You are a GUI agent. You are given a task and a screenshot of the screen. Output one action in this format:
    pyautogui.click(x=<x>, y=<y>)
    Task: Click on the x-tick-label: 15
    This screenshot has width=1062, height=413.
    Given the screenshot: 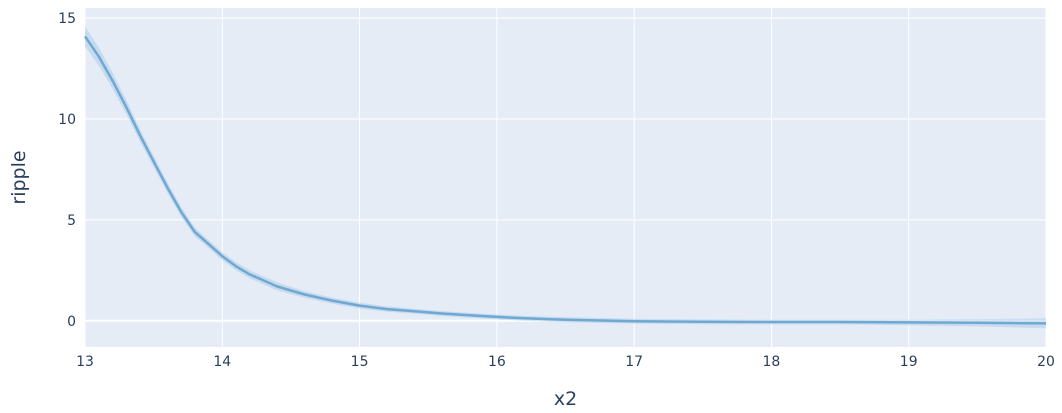 What is the action you would take?
    pyautogui.click(x=360, y=362)
    